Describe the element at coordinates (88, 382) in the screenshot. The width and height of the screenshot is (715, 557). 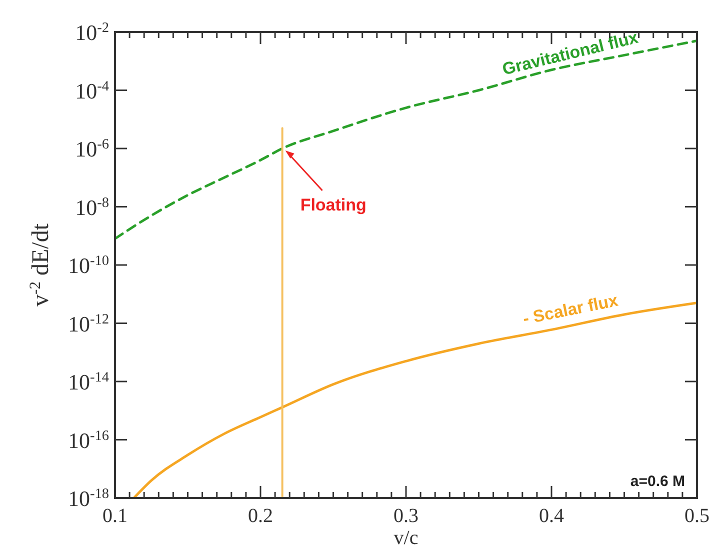
I see `y-tick-label: 10$^{-14}$` at that location.